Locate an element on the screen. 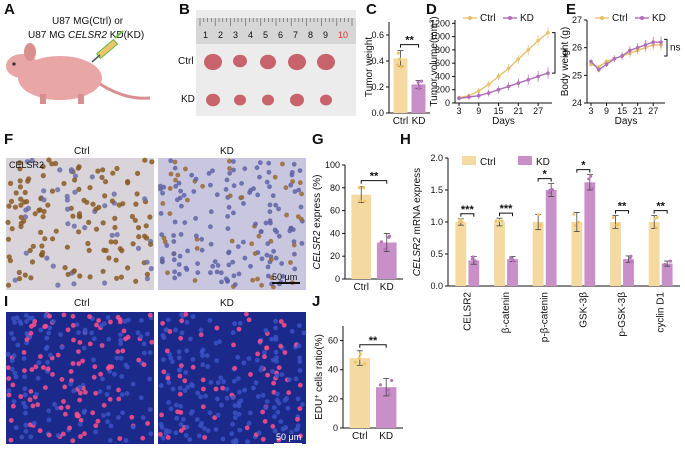 The image size is (685, 449). syringe-icon is located at coordinates (107, 46).